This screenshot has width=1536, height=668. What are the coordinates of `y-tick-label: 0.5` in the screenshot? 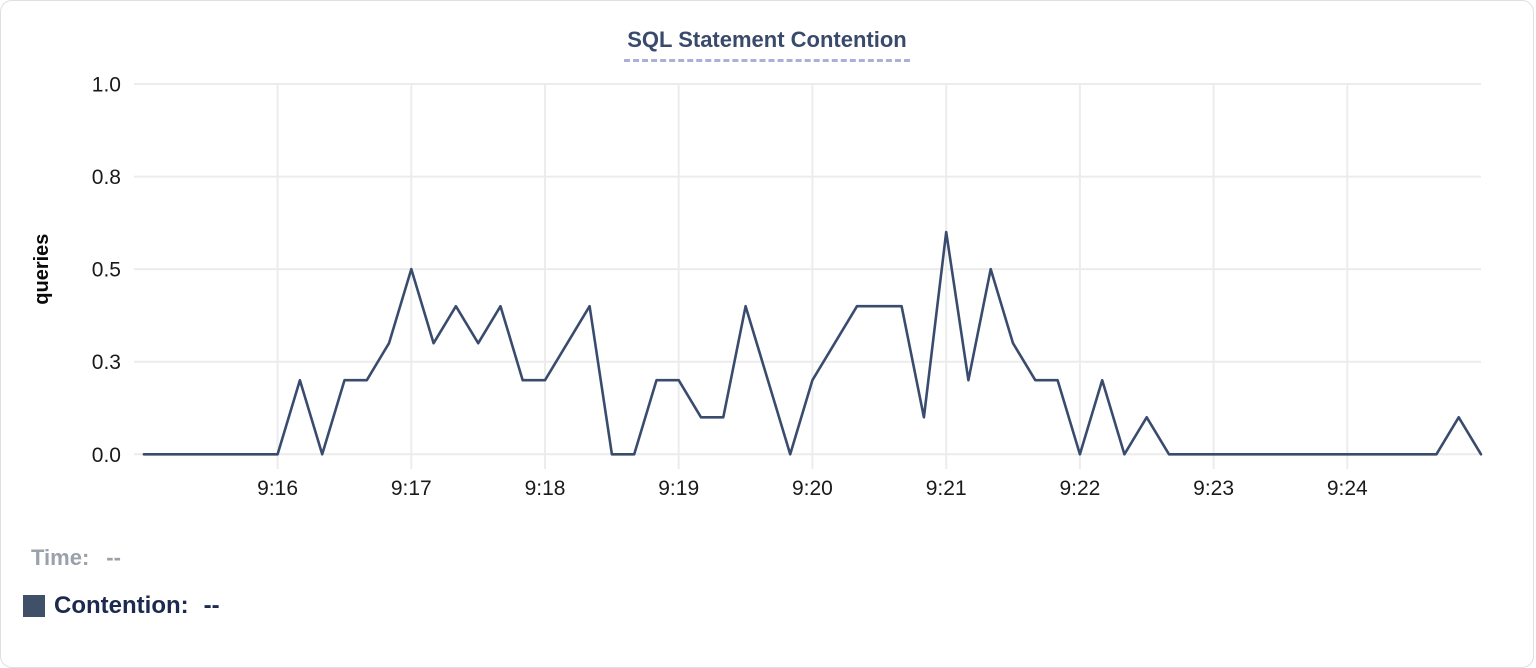 It's located at (106, 270).